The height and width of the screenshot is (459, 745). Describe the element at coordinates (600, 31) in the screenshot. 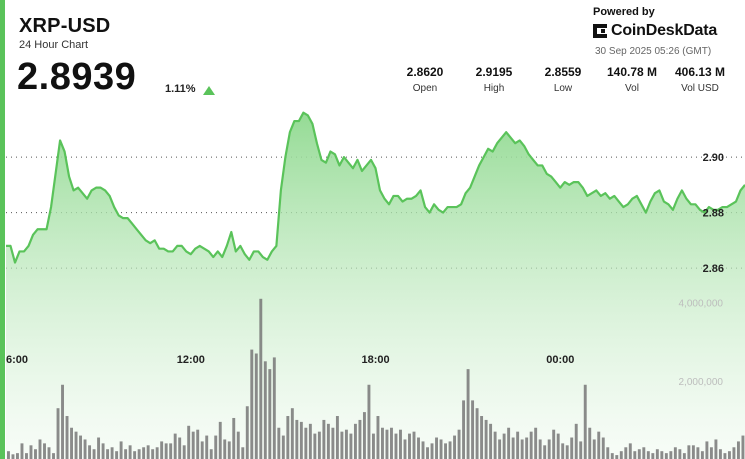

I see `coindesk-logo-icon` at that location.